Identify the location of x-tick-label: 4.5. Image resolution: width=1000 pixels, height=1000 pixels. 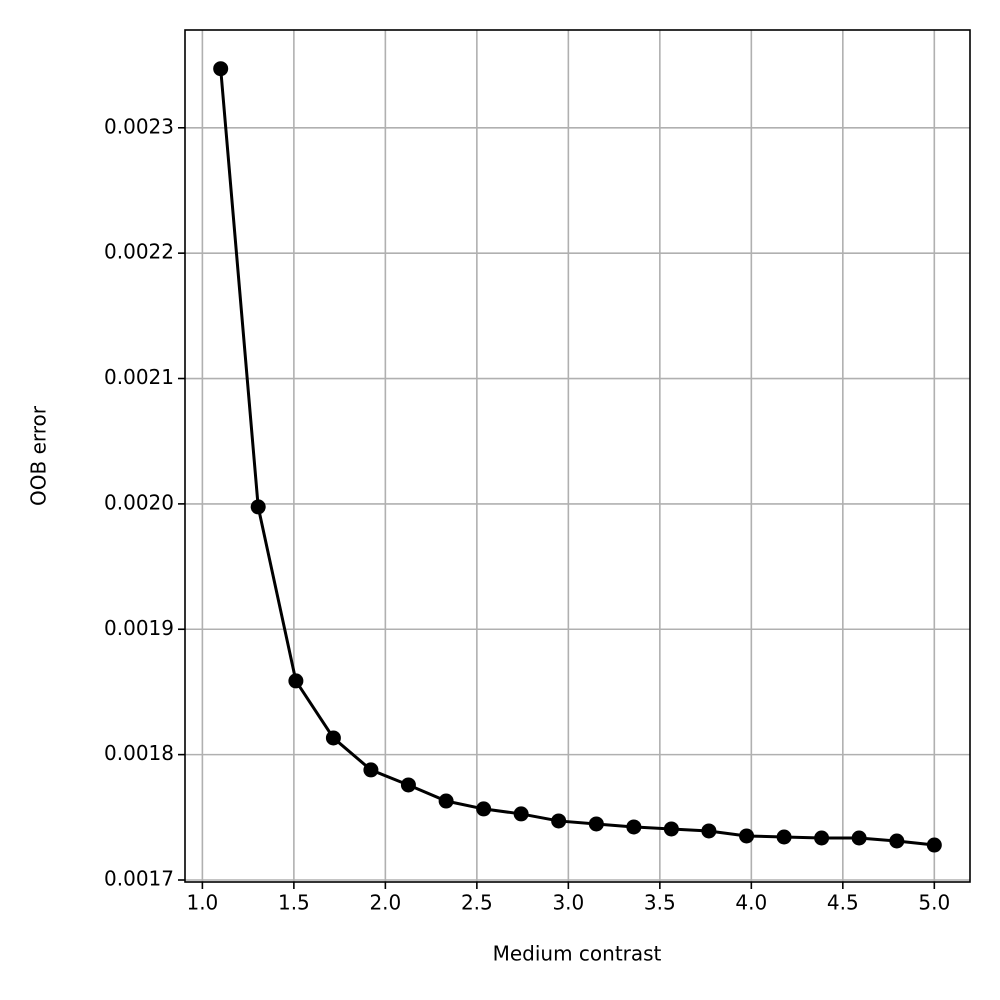
(843, 903).